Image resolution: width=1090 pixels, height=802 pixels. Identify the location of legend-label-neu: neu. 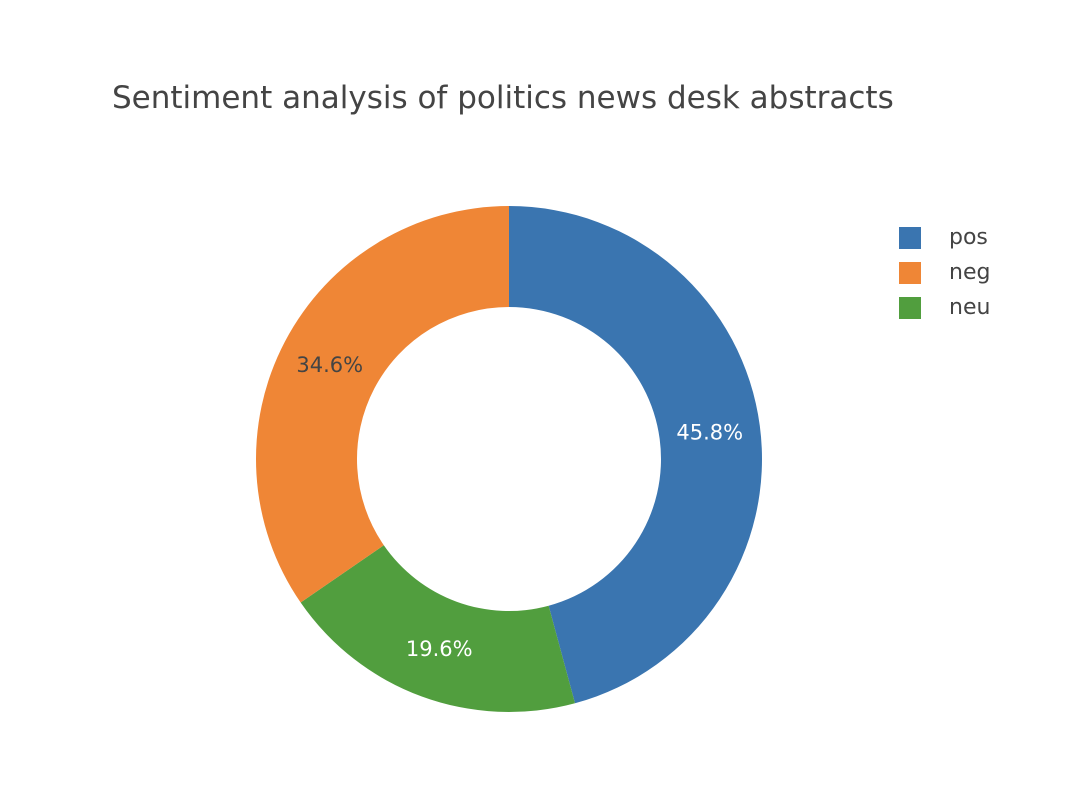
(970, 307).